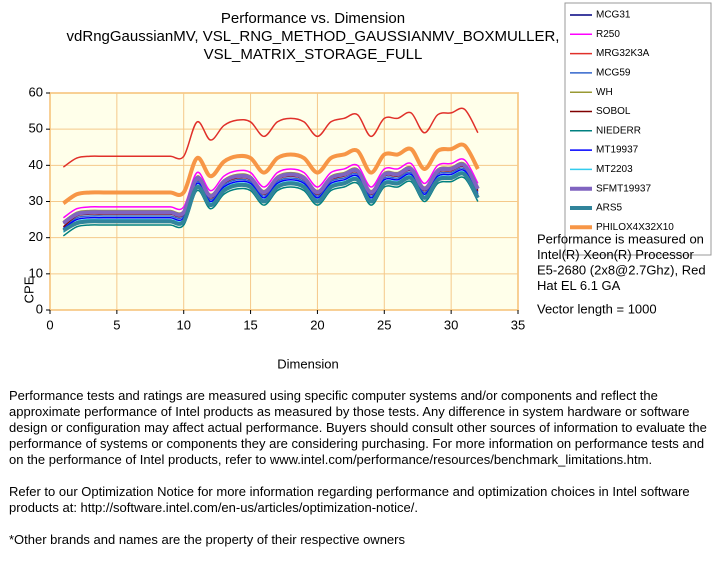 The image size is (715, 570). Describe the element at coordinates (183, 324) in the screenshot. I see `x-tick-label: 10` at that location.